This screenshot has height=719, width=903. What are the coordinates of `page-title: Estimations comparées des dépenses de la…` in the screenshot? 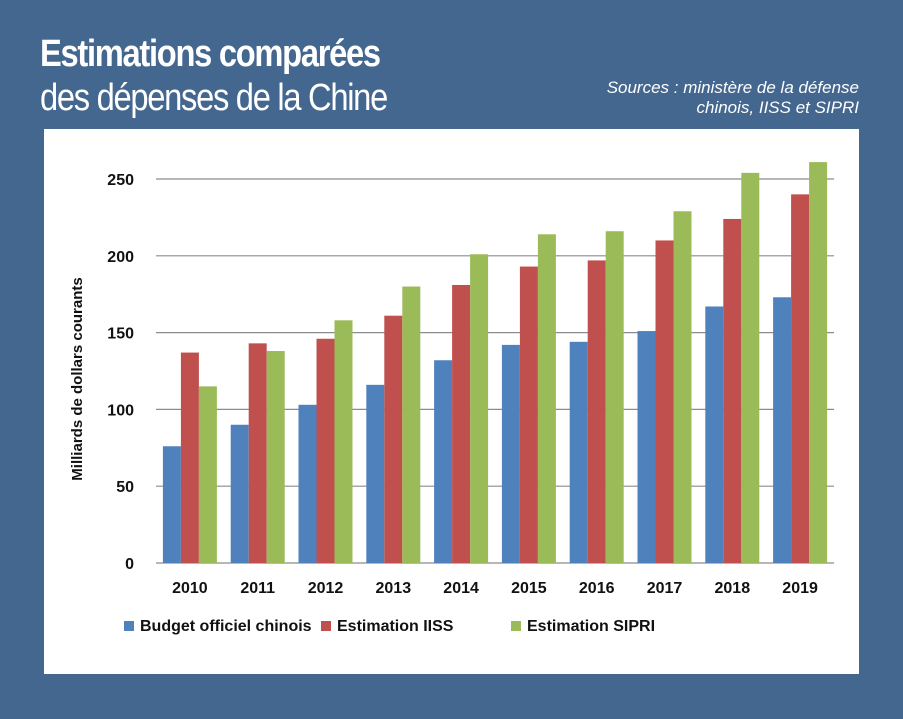 It's located at (214, 76).